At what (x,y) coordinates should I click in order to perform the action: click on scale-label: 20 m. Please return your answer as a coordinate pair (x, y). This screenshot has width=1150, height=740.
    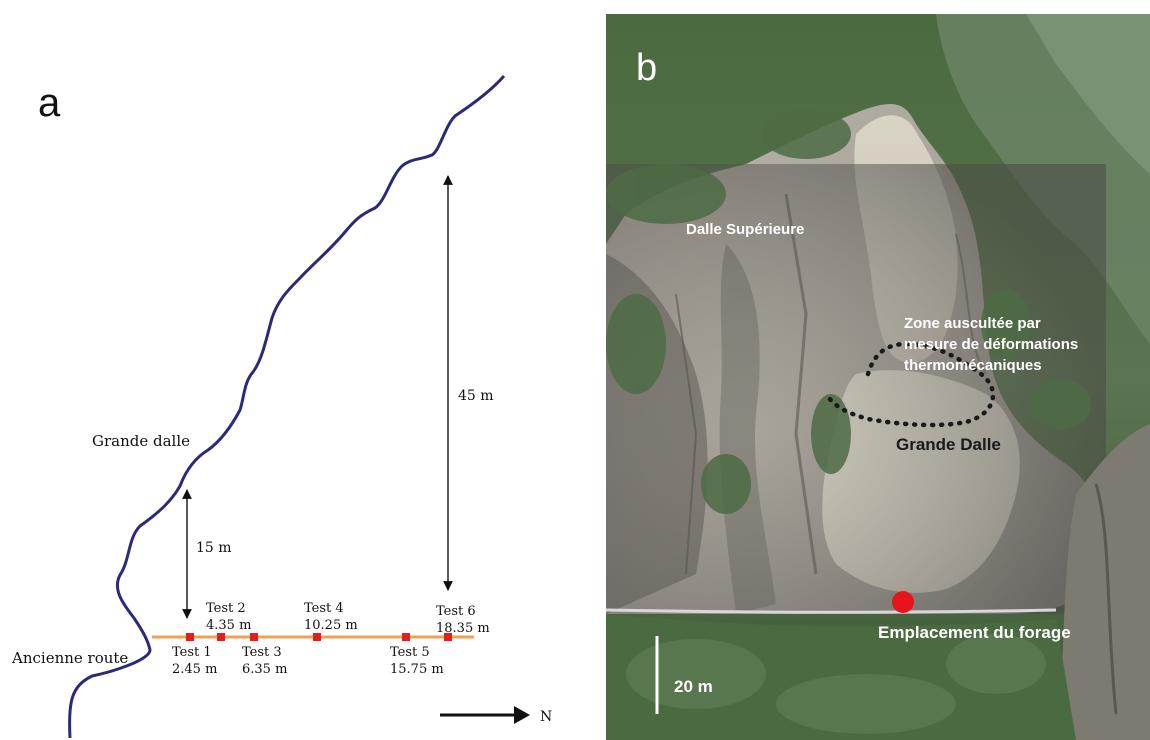
    Looking at the image, I should click on (693, 686).